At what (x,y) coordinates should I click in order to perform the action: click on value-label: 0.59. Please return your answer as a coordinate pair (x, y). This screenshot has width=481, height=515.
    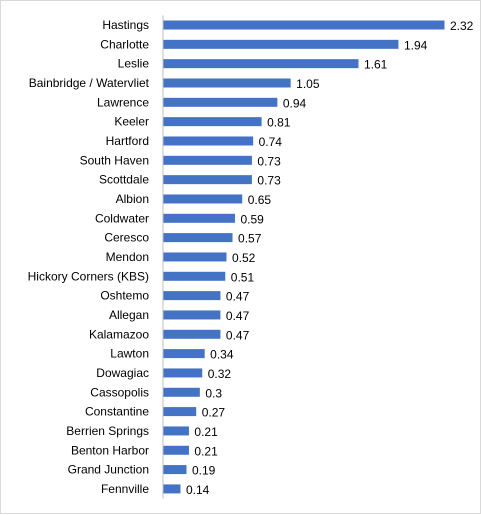
    Looking at the image, I should click on (252, 219).